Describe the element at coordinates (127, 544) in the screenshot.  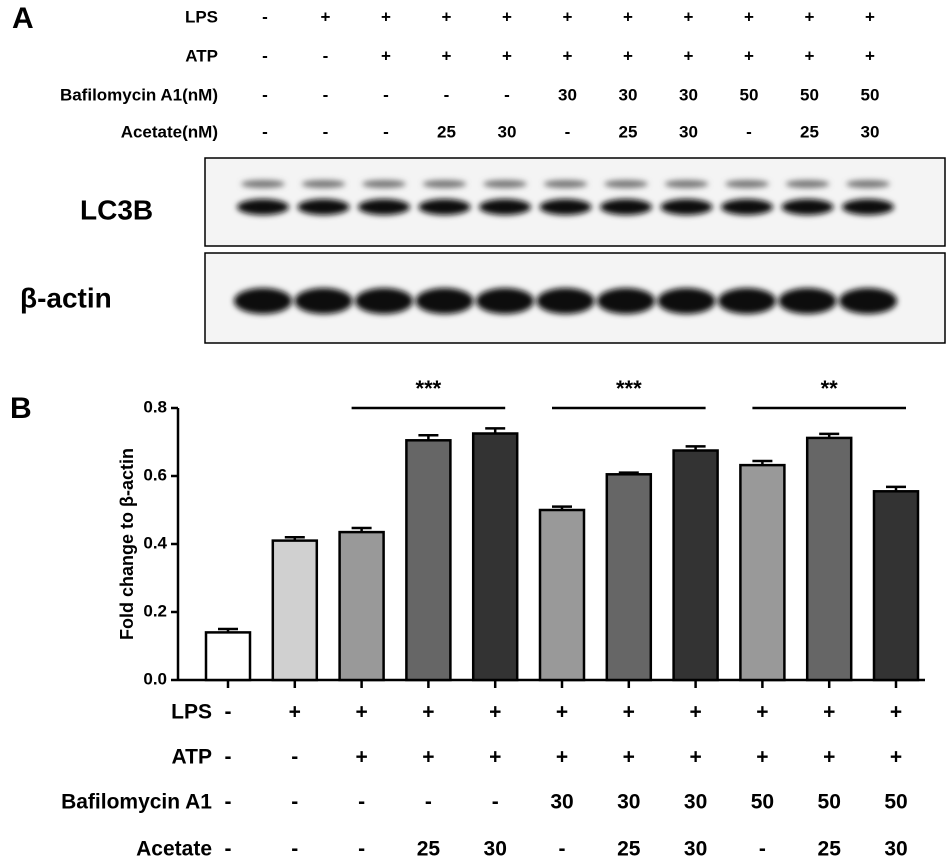
I see `y-axis-title: Fold change to β-actin` at that location.